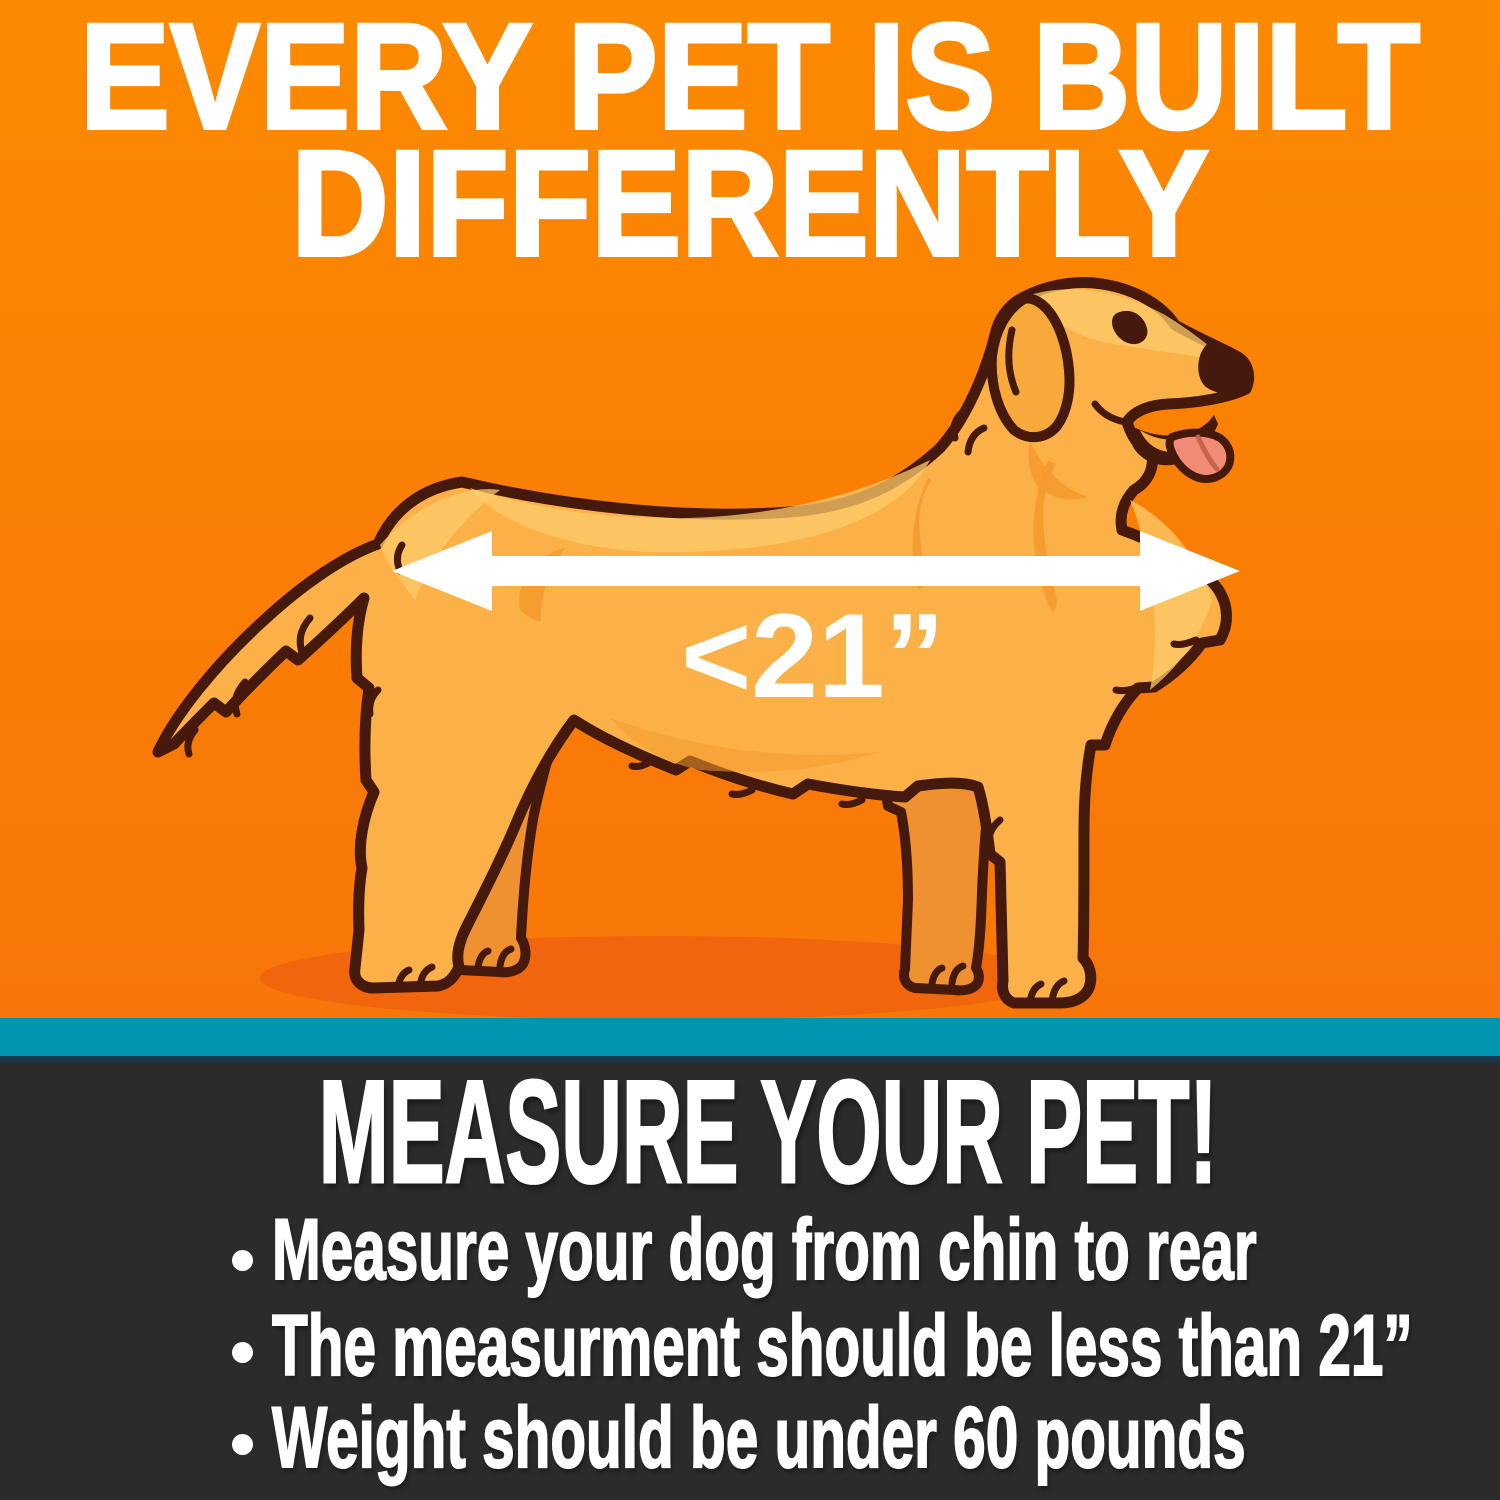  Describe the element at coordinates (758, 1438) in the screenshot. I see `bullet-item-3: Weight should be under 60 pounds` at that location.